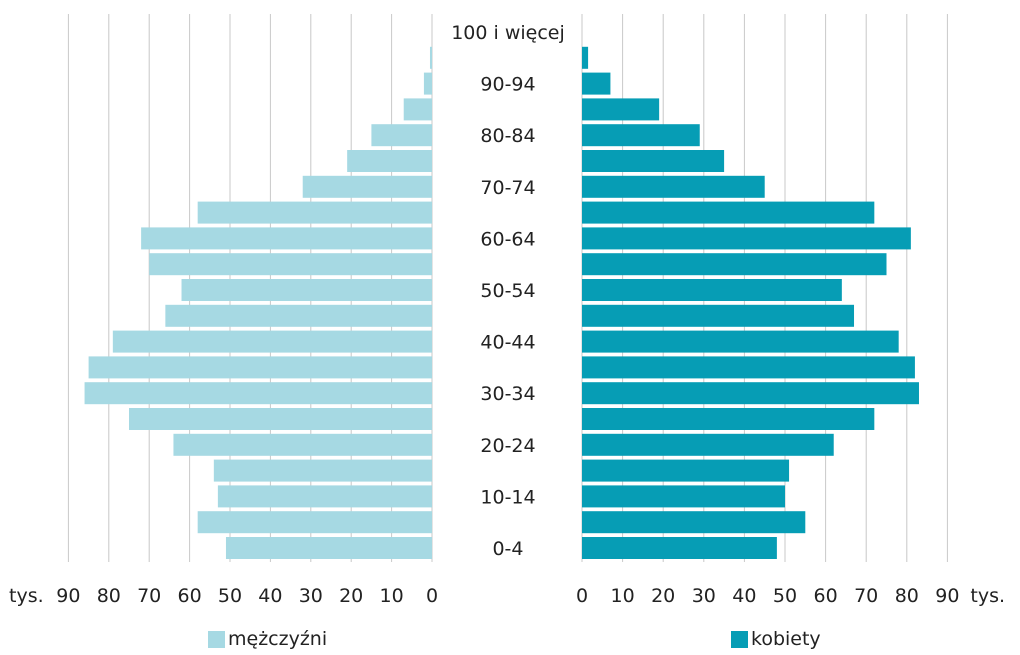  I want to click on legend-women-swatch, so click(739, 639).